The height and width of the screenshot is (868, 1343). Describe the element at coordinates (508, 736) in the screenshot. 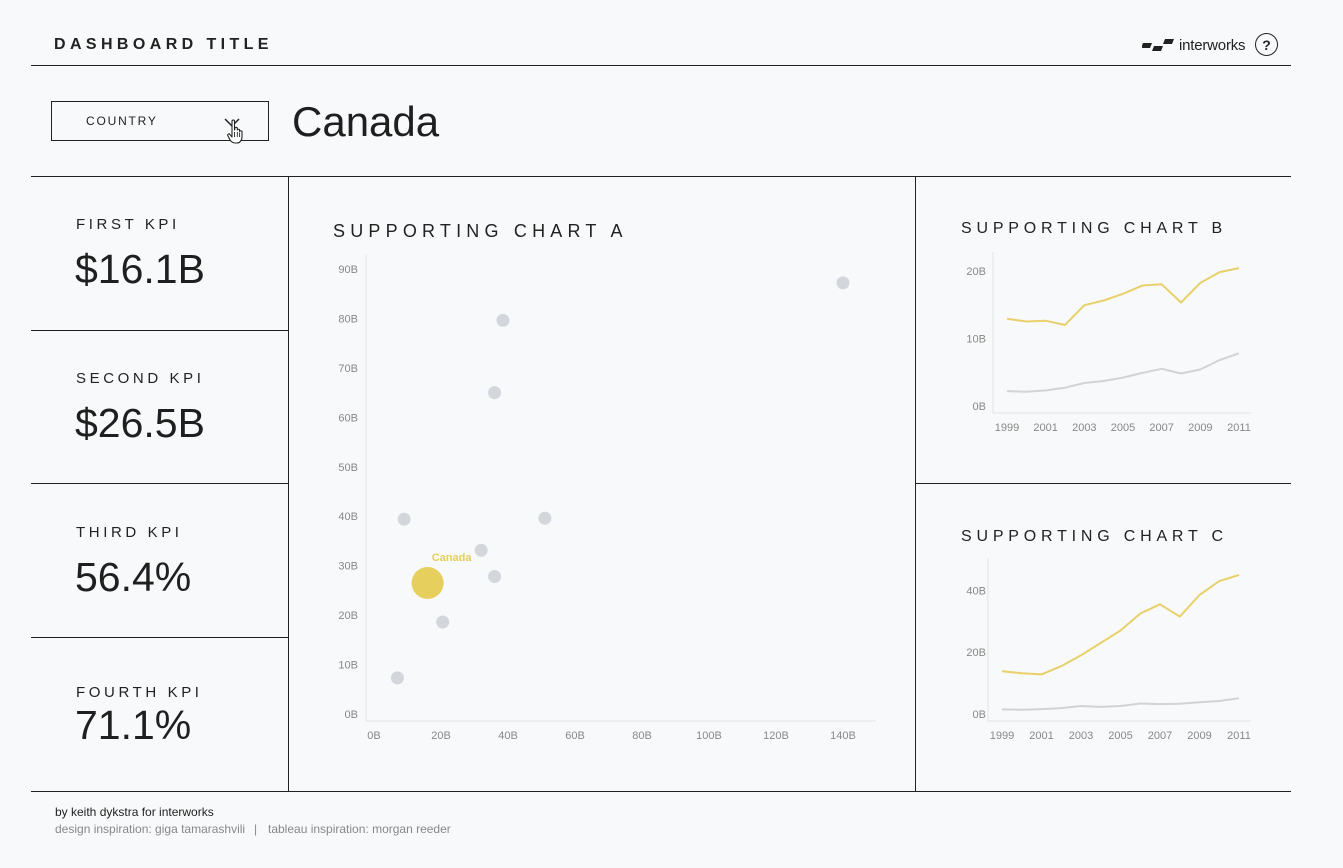

I see `x-tick-label: 40B` at that location.